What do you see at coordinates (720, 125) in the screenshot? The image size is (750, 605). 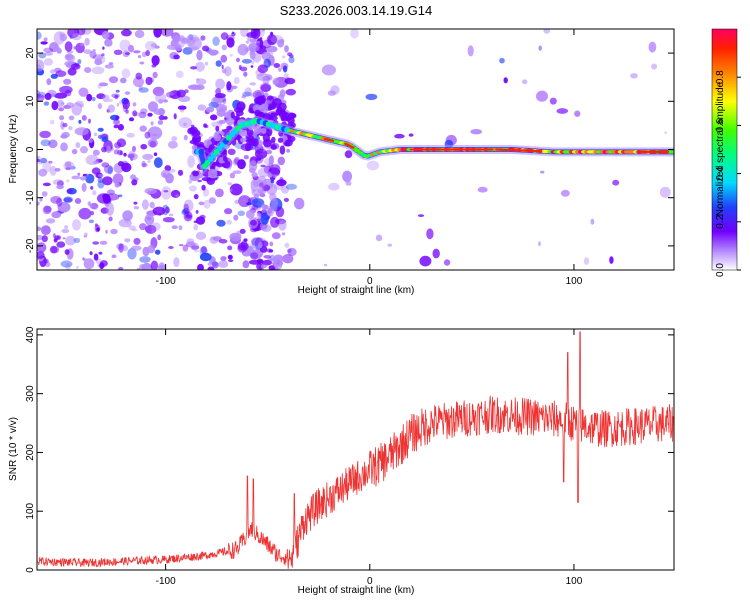 I see `colorbar-tick-label: 0.6` at bounding box center [720, 125].